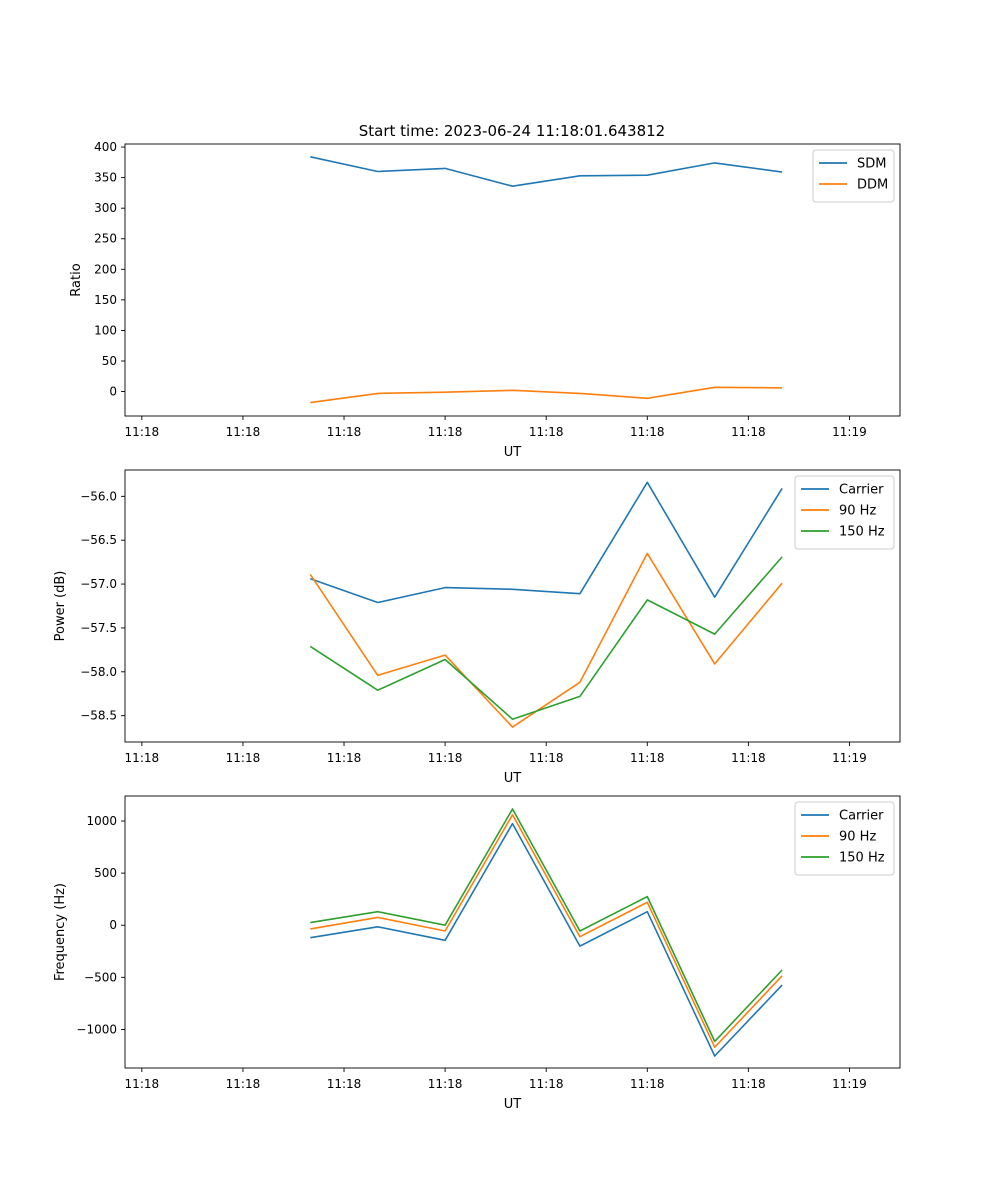 This screenshot has height=1200, width=1000. What do you see at coordinates (105, 873) in the screenshot?
I see `y-tick-label: 500` at bounding box center [105, 873].